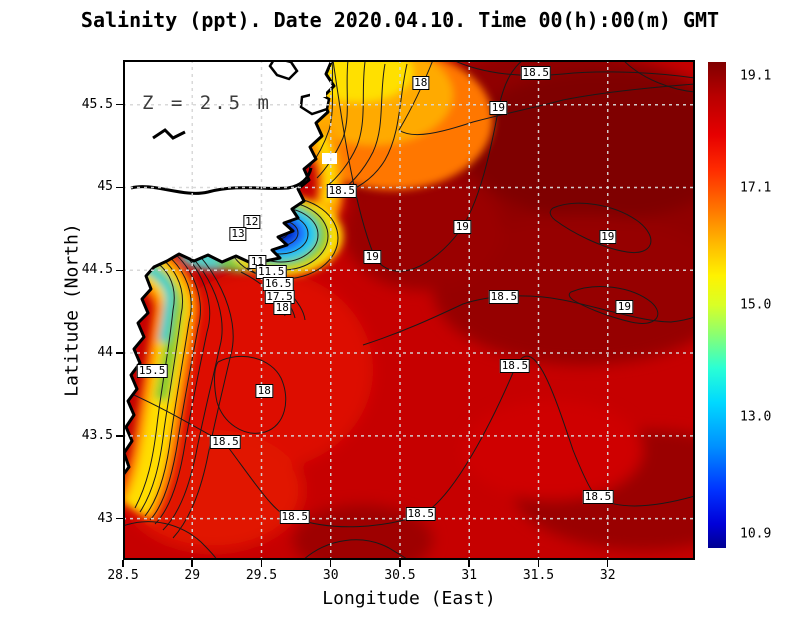  Describe the element at coordinates (756, 188) in the screenshot. I see `colorbar-tick-label: 17.1` at that location.